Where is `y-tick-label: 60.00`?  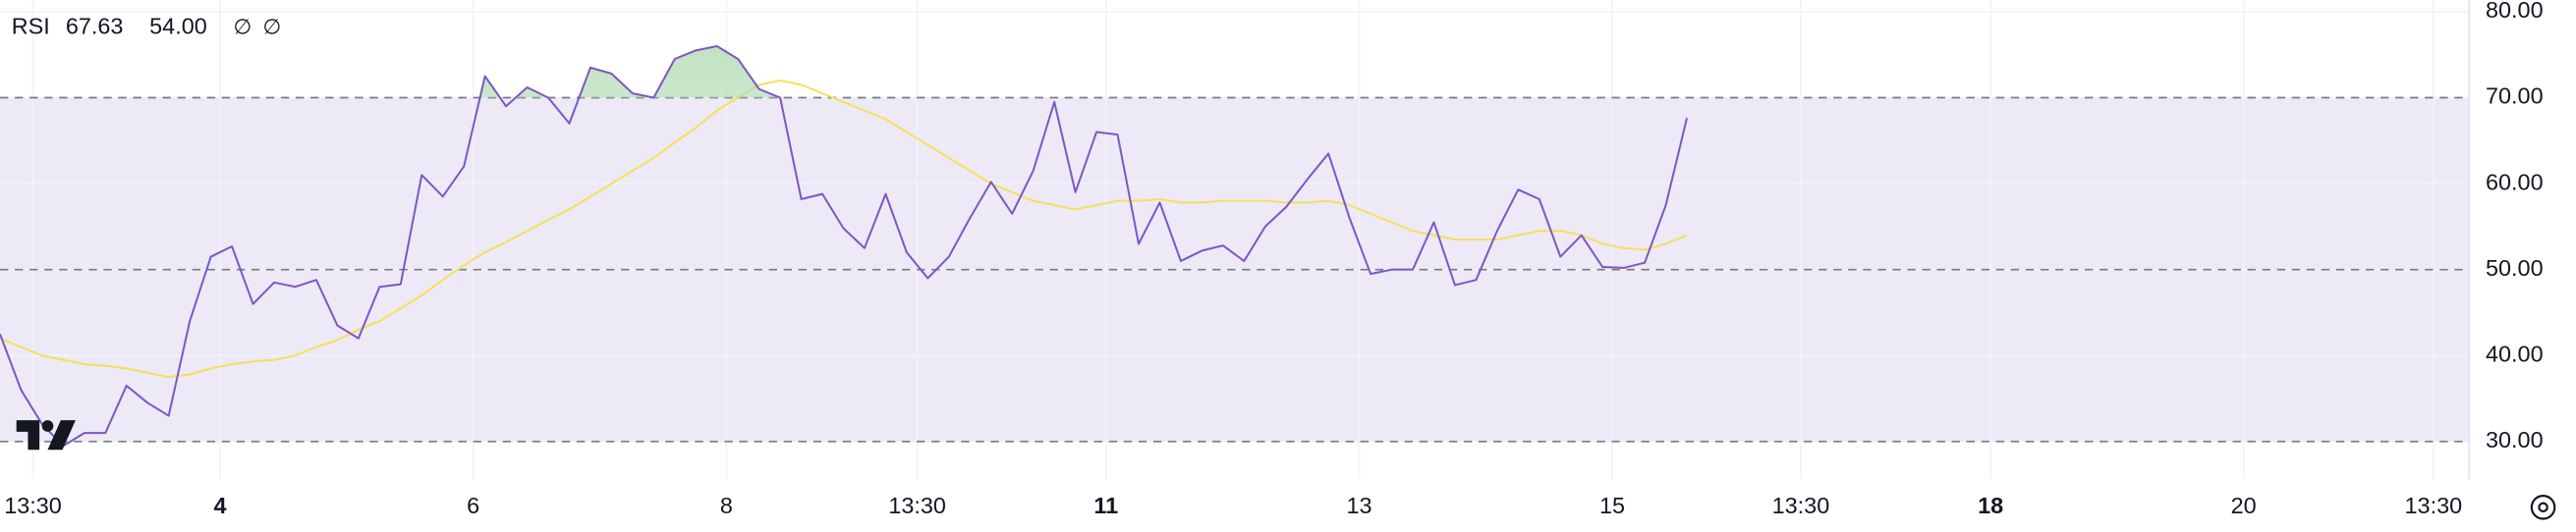
y-tick-label: 60.00 is located at coordinates (2515, 181).